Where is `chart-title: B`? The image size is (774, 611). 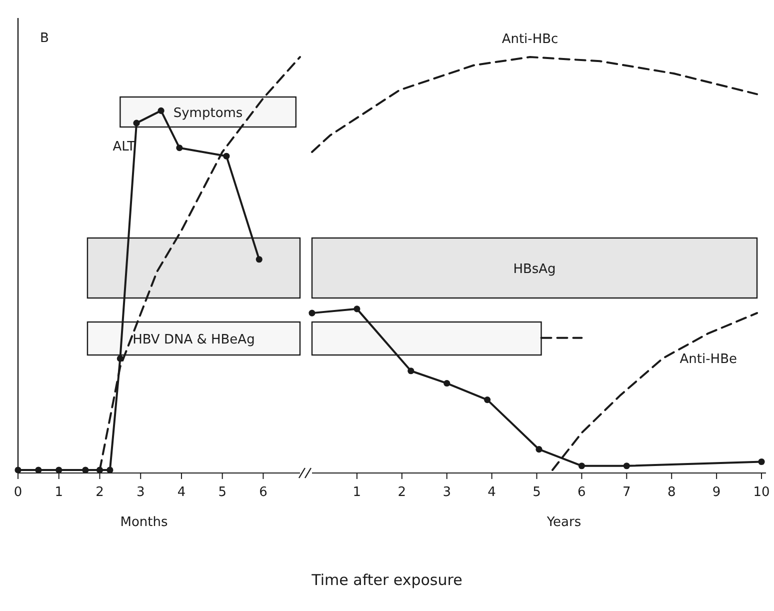 chart-title: B is located at coordinates (44, 38).